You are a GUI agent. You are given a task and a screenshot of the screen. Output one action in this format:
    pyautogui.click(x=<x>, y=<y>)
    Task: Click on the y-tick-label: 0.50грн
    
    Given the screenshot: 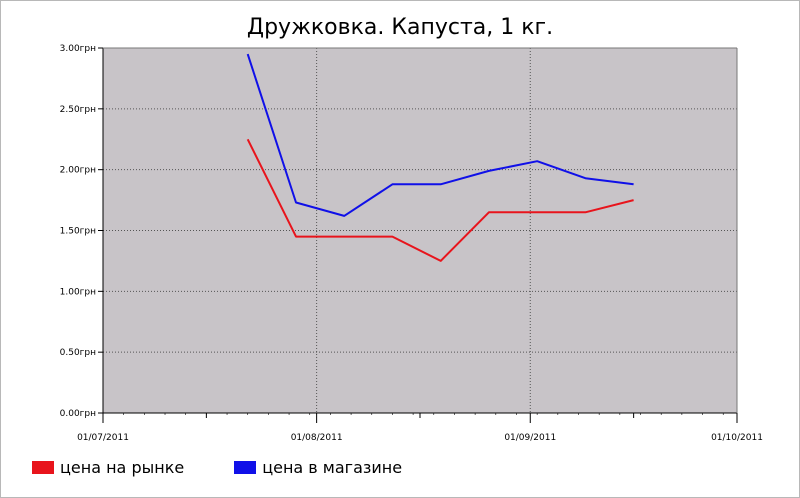 What is the action you would take?
    pyautogui.click(x=78, y=353)
    